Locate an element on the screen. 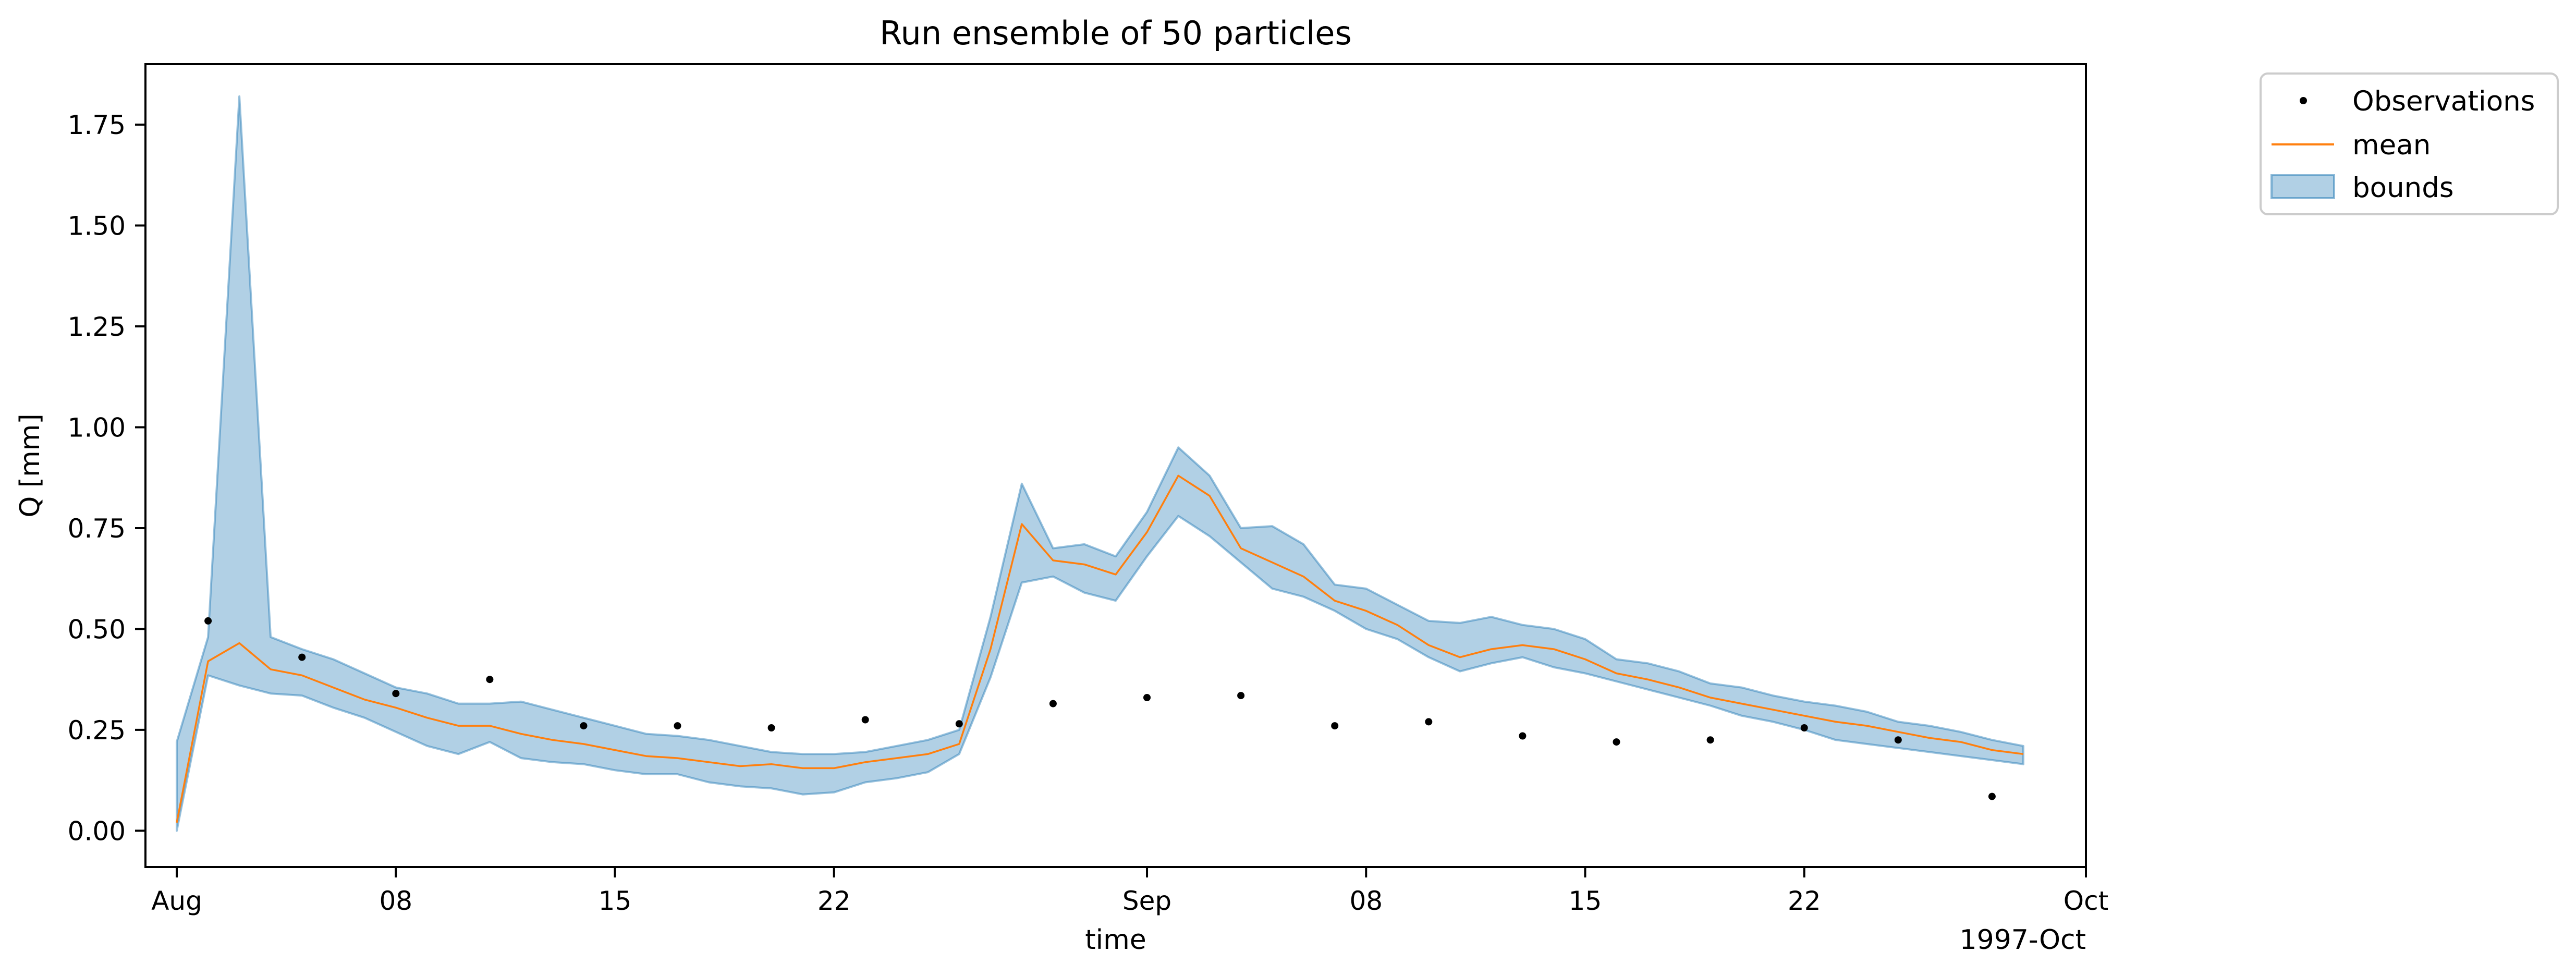 The image size is (2576, 976). x-tick-label: Sep is located at coordinates (1146, 901).